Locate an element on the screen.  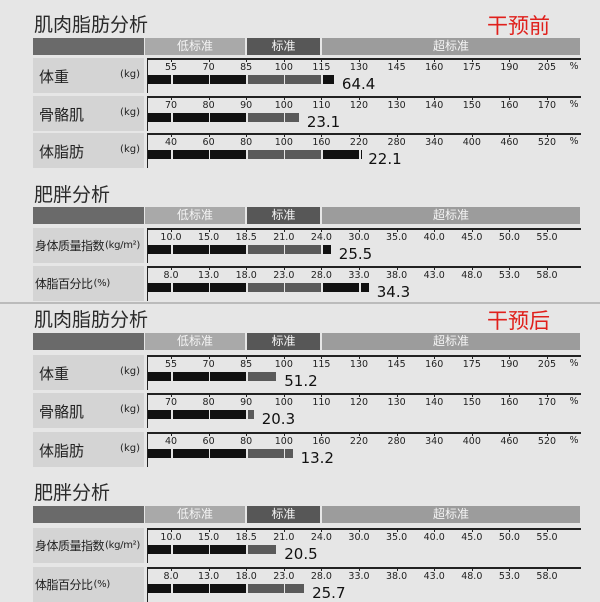
tick-label: 45.0 is located at coordinates (472, 237).